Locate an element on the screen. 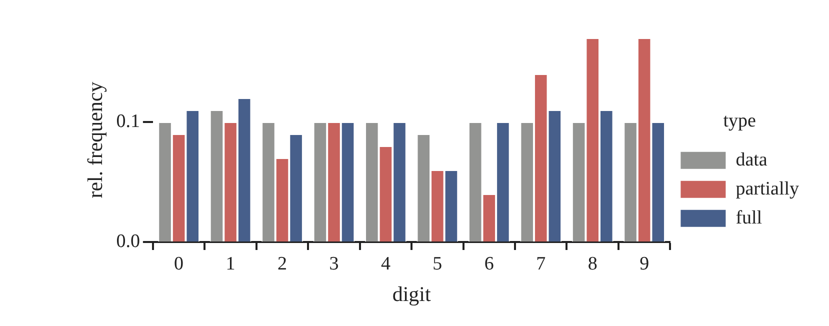 The image size is (829, 326). x-tick-label: 7 is located at coordinates (541, 263).